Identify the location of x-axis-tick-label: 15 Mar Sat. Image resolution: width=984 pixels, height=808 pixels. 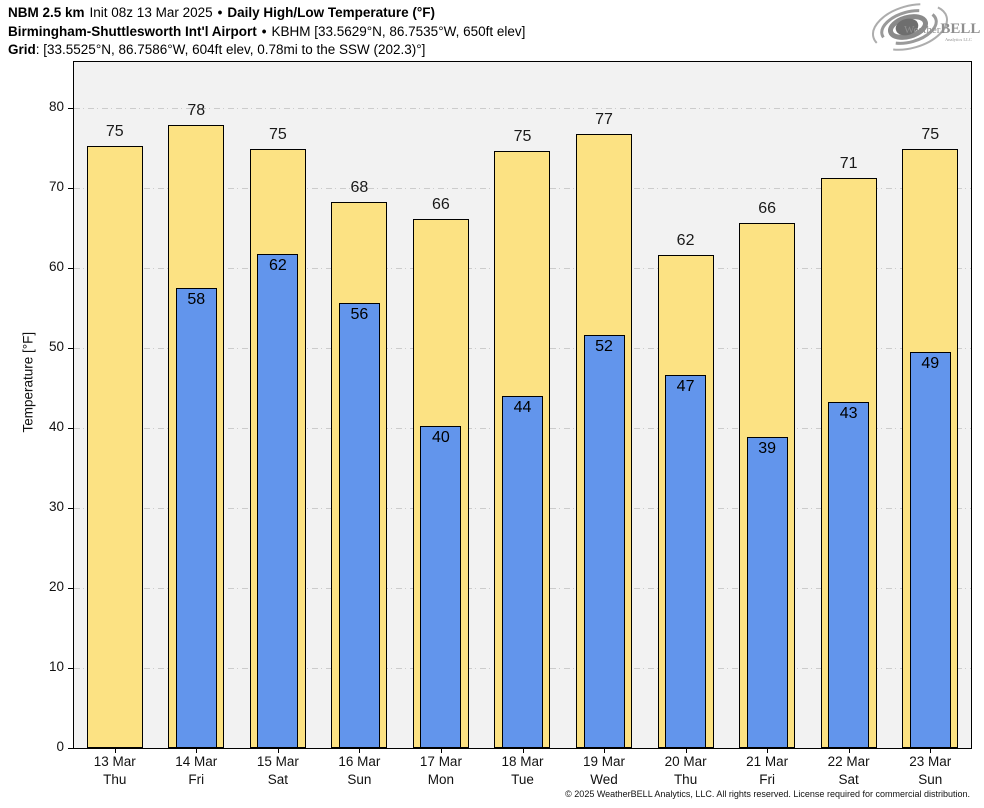
(278, 771).